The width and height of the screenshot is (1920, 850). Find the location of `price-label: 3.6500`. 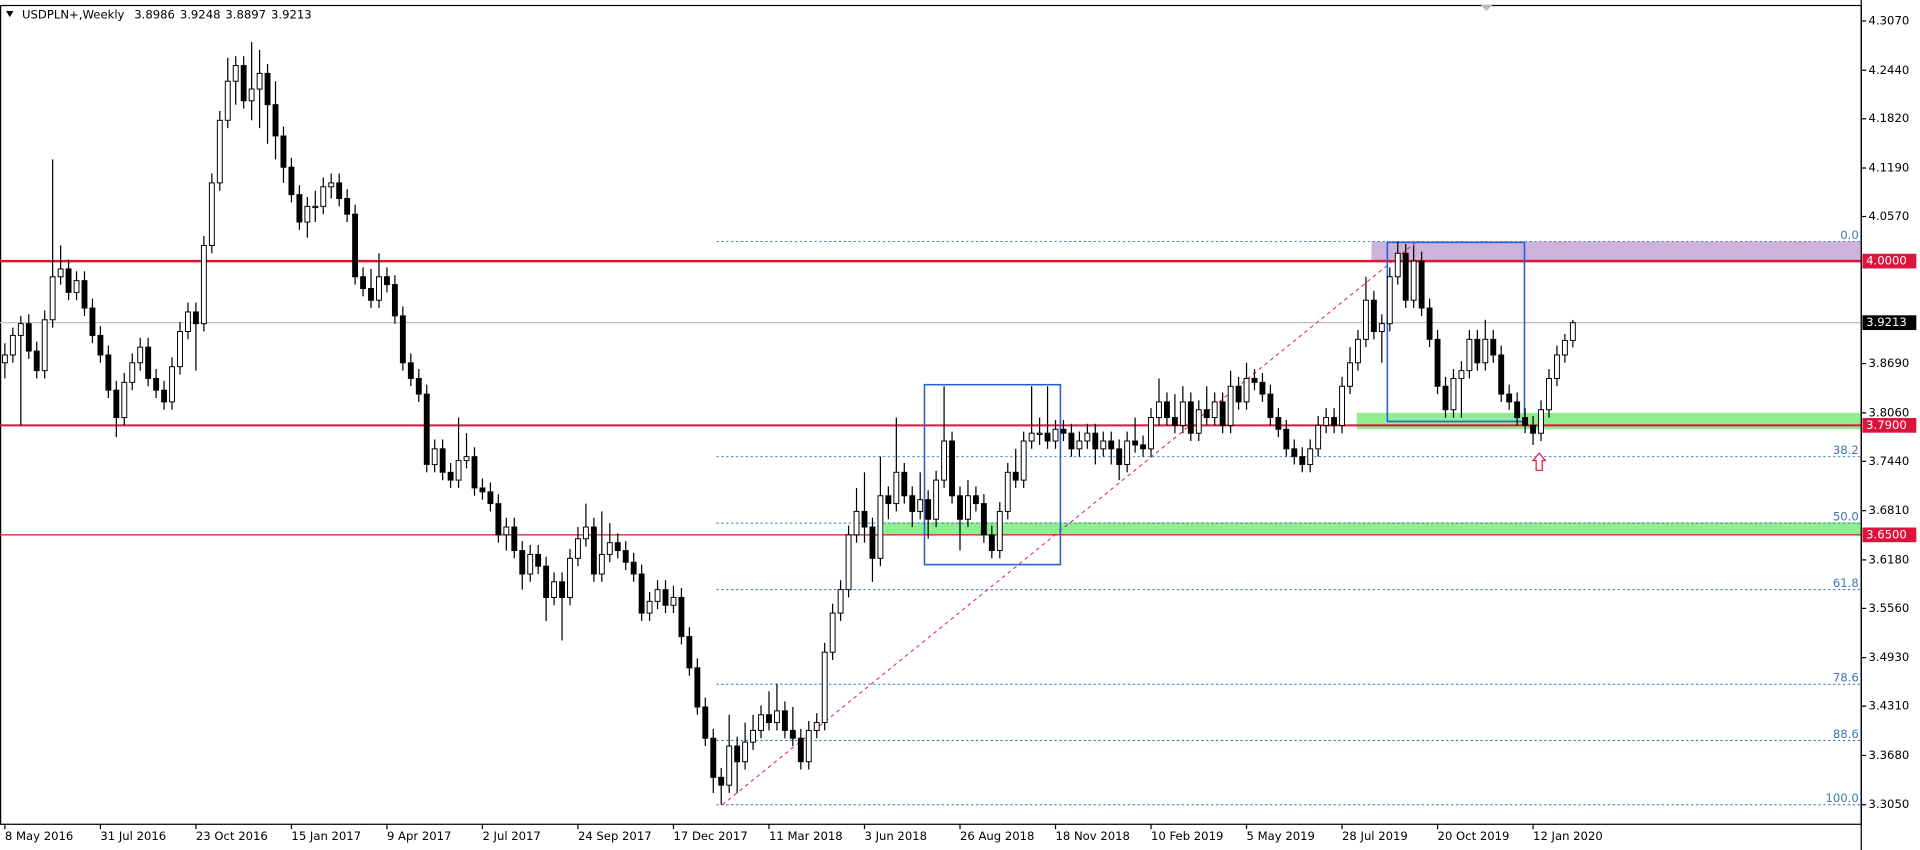

price-label: 3.6500 is located at coordinates (1886, 534).